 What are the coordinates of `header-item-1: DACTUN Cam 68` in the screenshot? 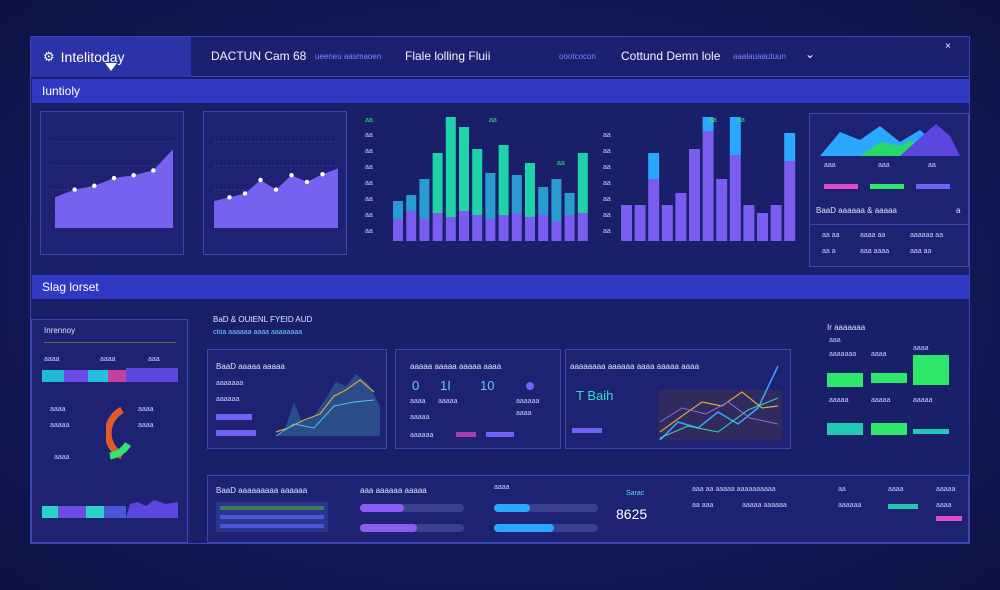 It's located at (259, 56).